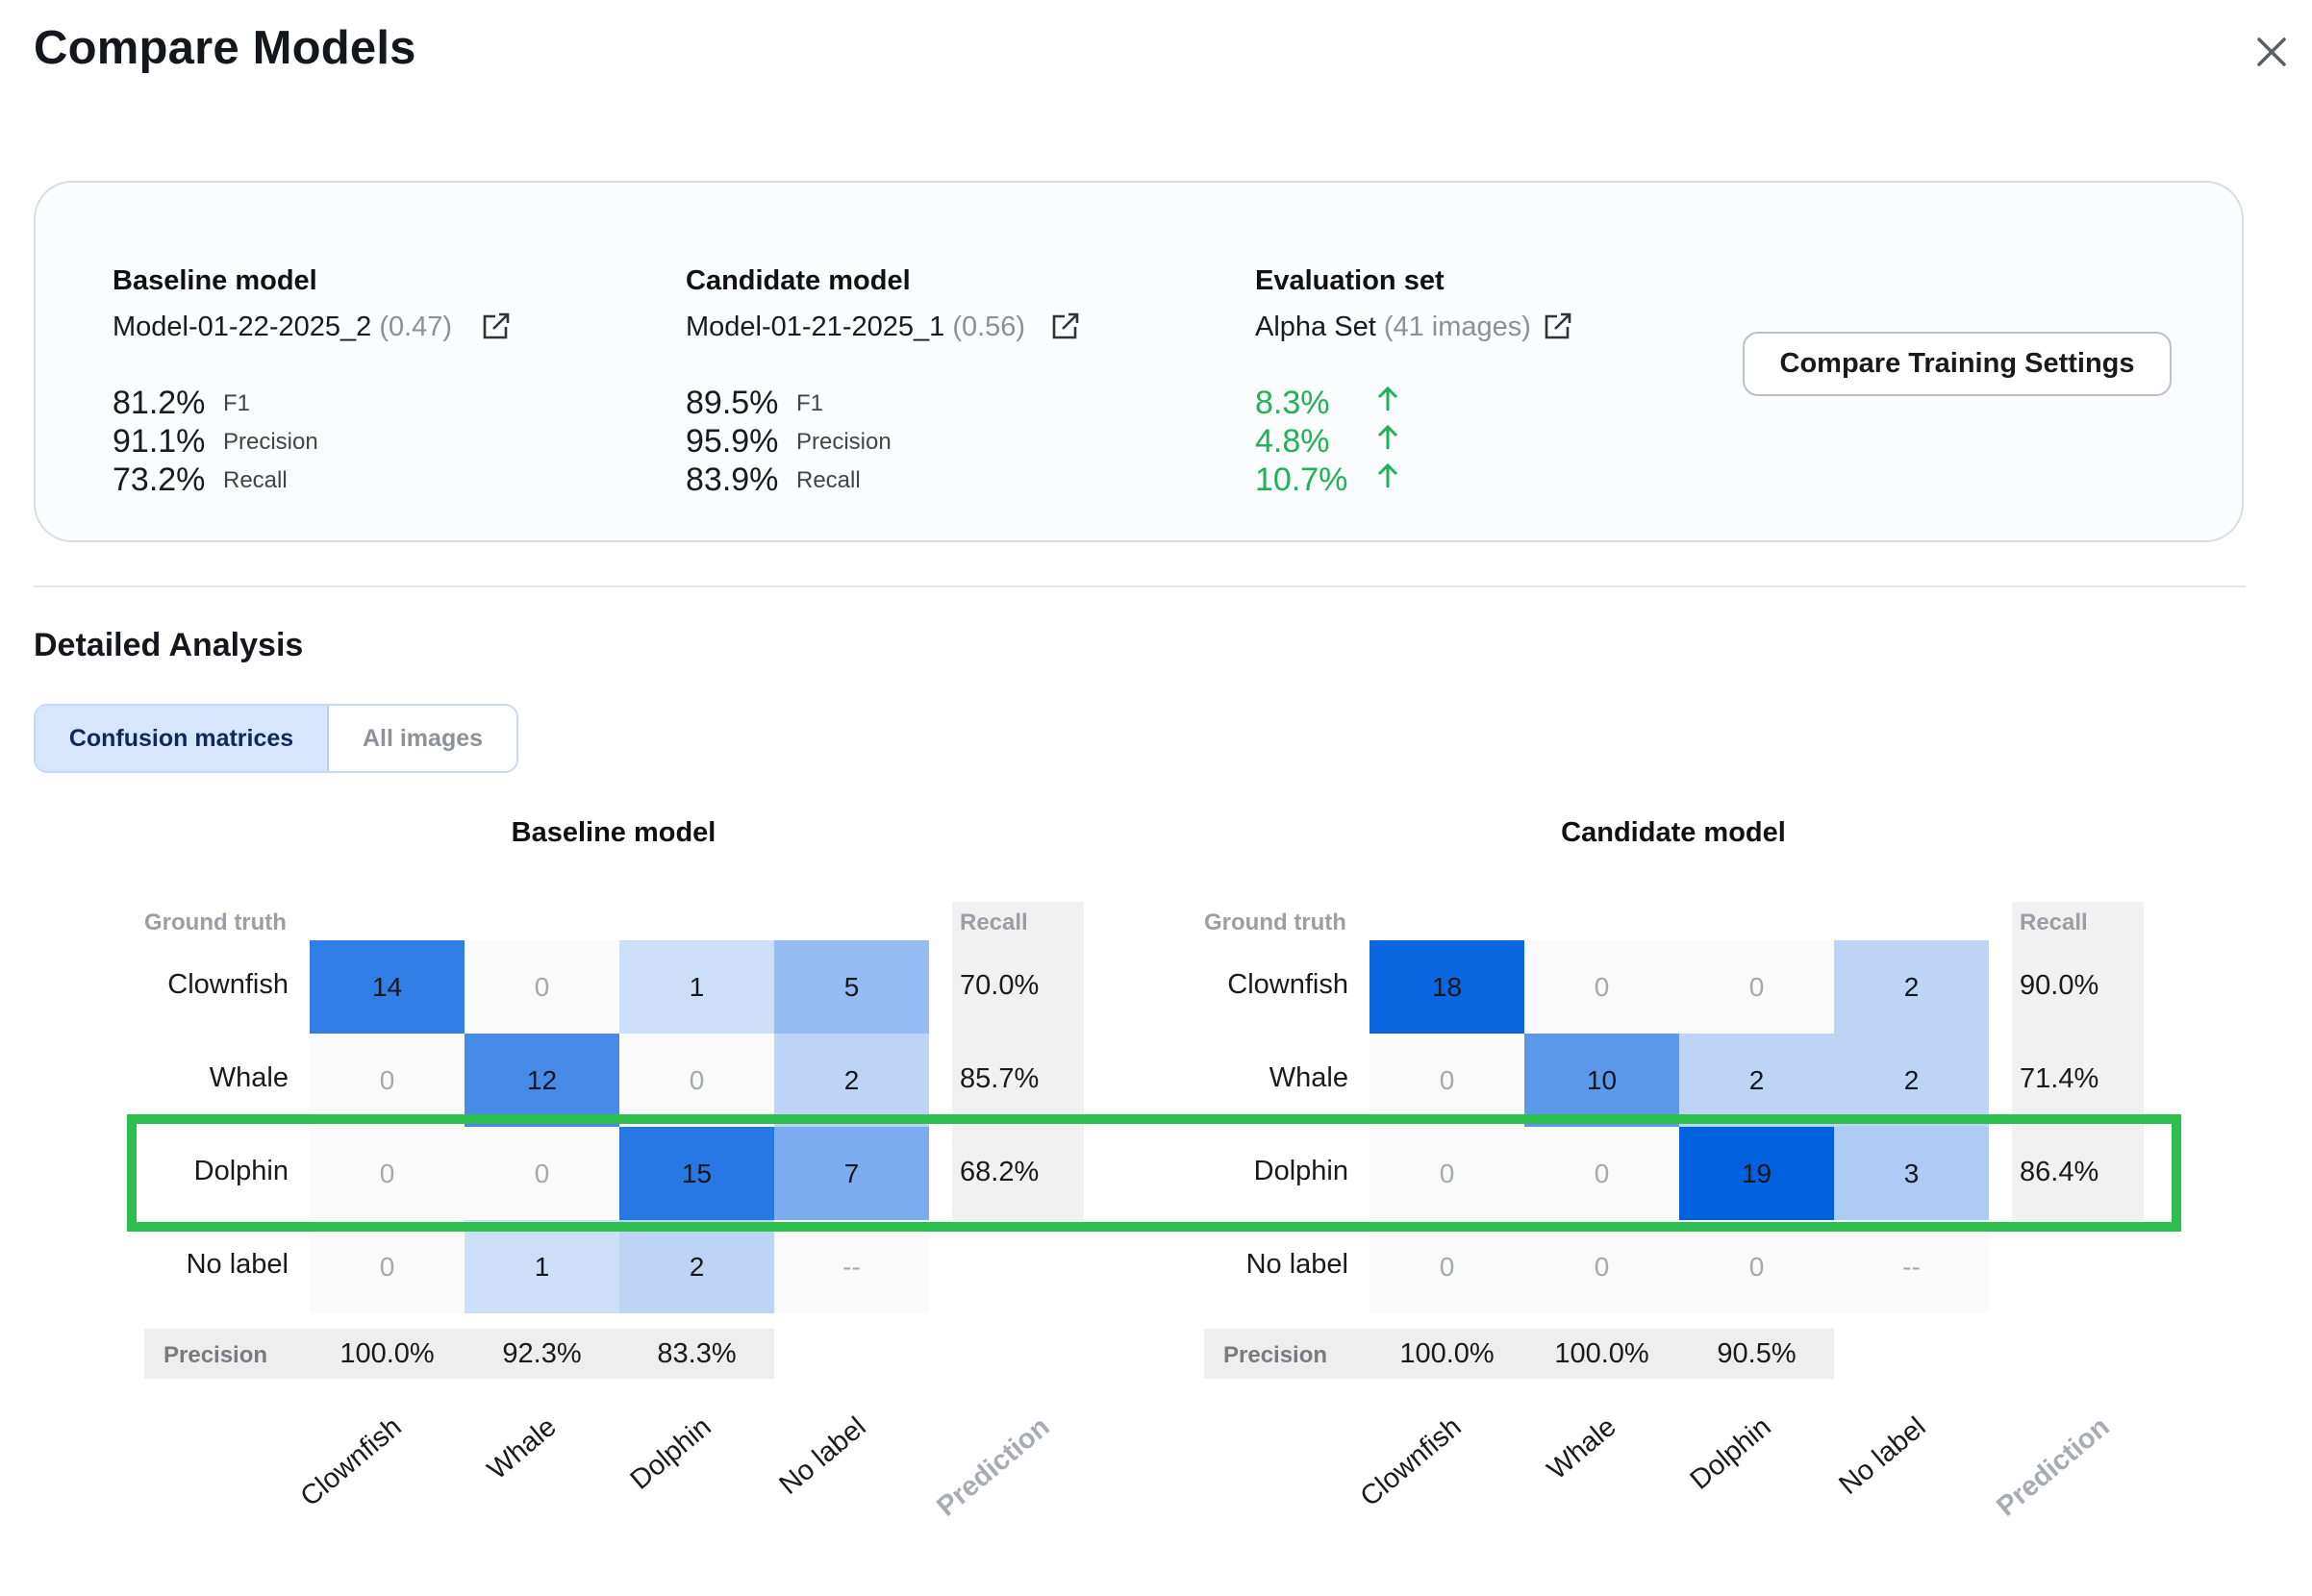 Image resolution: width=2312 pixels, height=1596 pixels. Describe the element at coordinates (215, 443) in the screenshot. I see `baseline-metrics: 81.2% F1 91.1% Precision 73.2% Recall` at that location.